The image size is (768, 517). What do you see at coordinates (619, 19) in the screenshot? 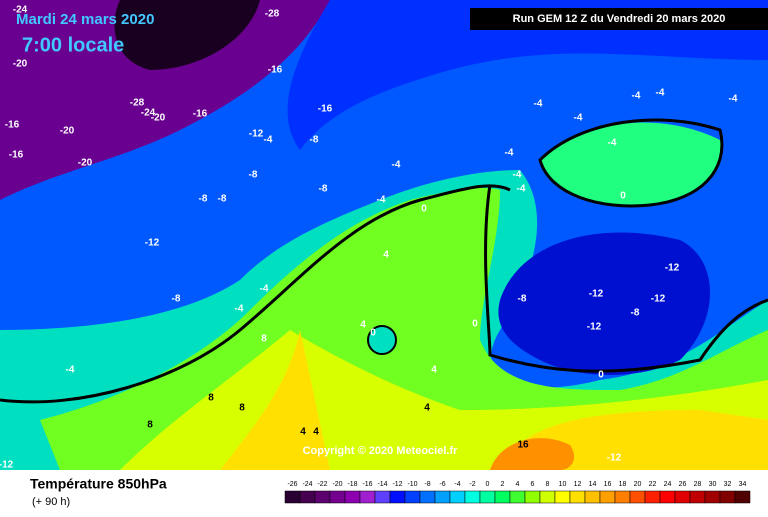
I see `run-info: Run GEM 12 Z du Vendredi 20 mars 2020` at bounding box center [619, 19].